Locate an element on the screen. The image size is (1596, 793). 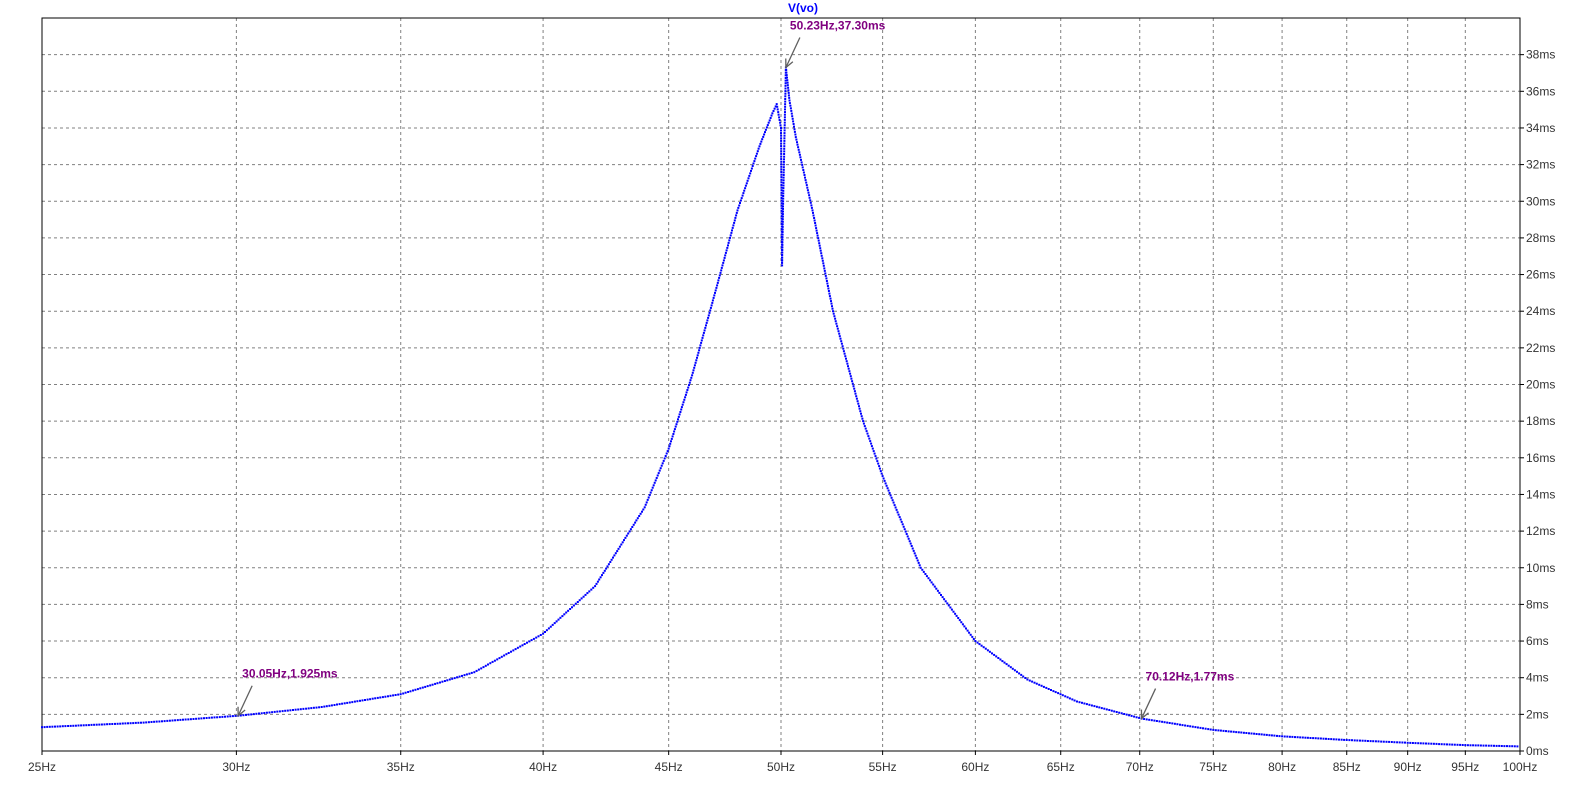
annotation-arrow is located at coordinates (245, 700).